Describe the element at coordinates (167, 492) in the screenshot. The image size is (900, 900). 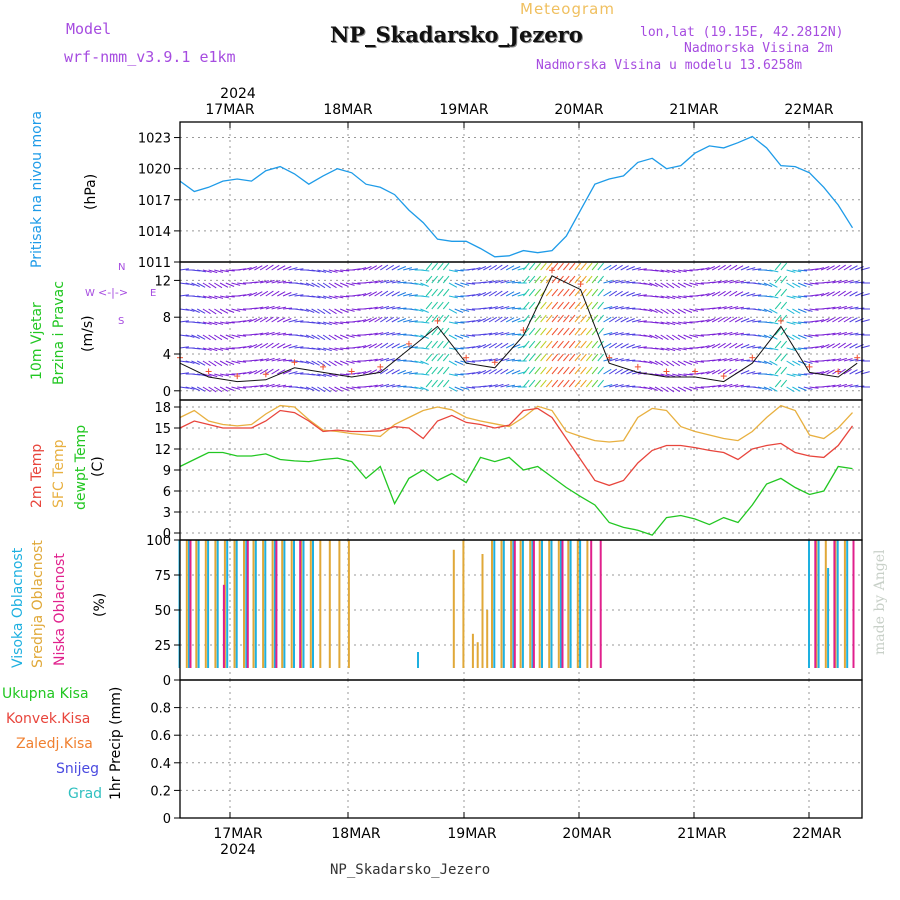
I see `ytick-label-temp: 6` at that location.